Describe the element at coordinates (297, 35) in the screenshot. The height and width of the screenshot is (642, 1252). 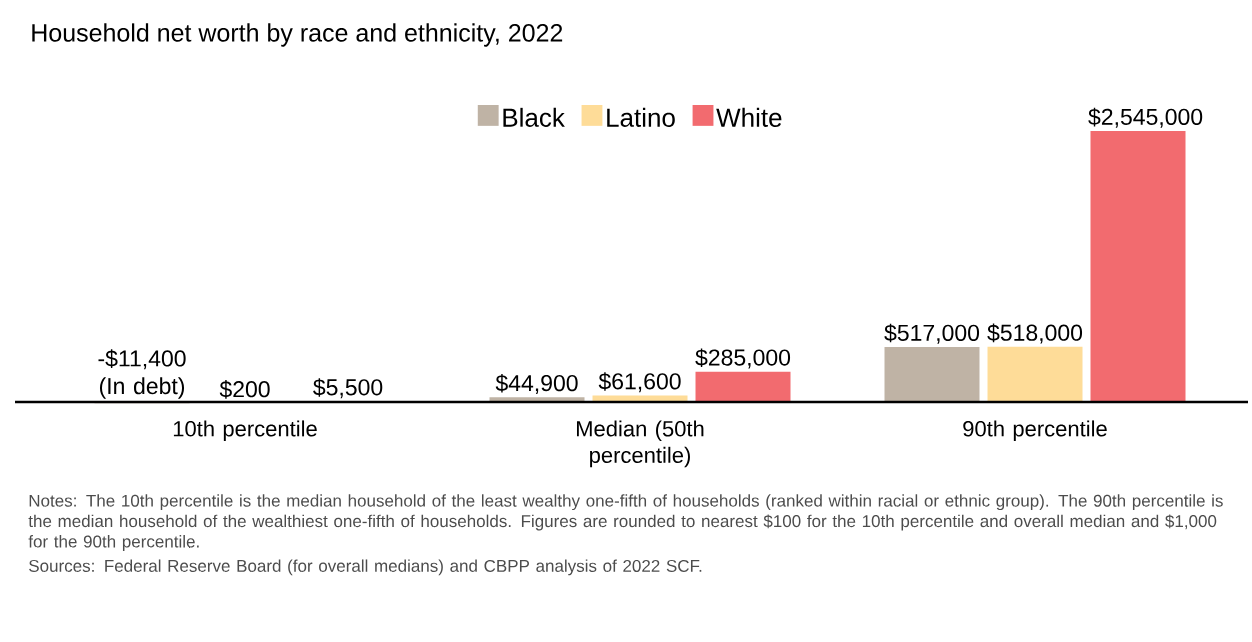
I see `chart-title: Household net worth by race and ethnicity, 2022` at that location.